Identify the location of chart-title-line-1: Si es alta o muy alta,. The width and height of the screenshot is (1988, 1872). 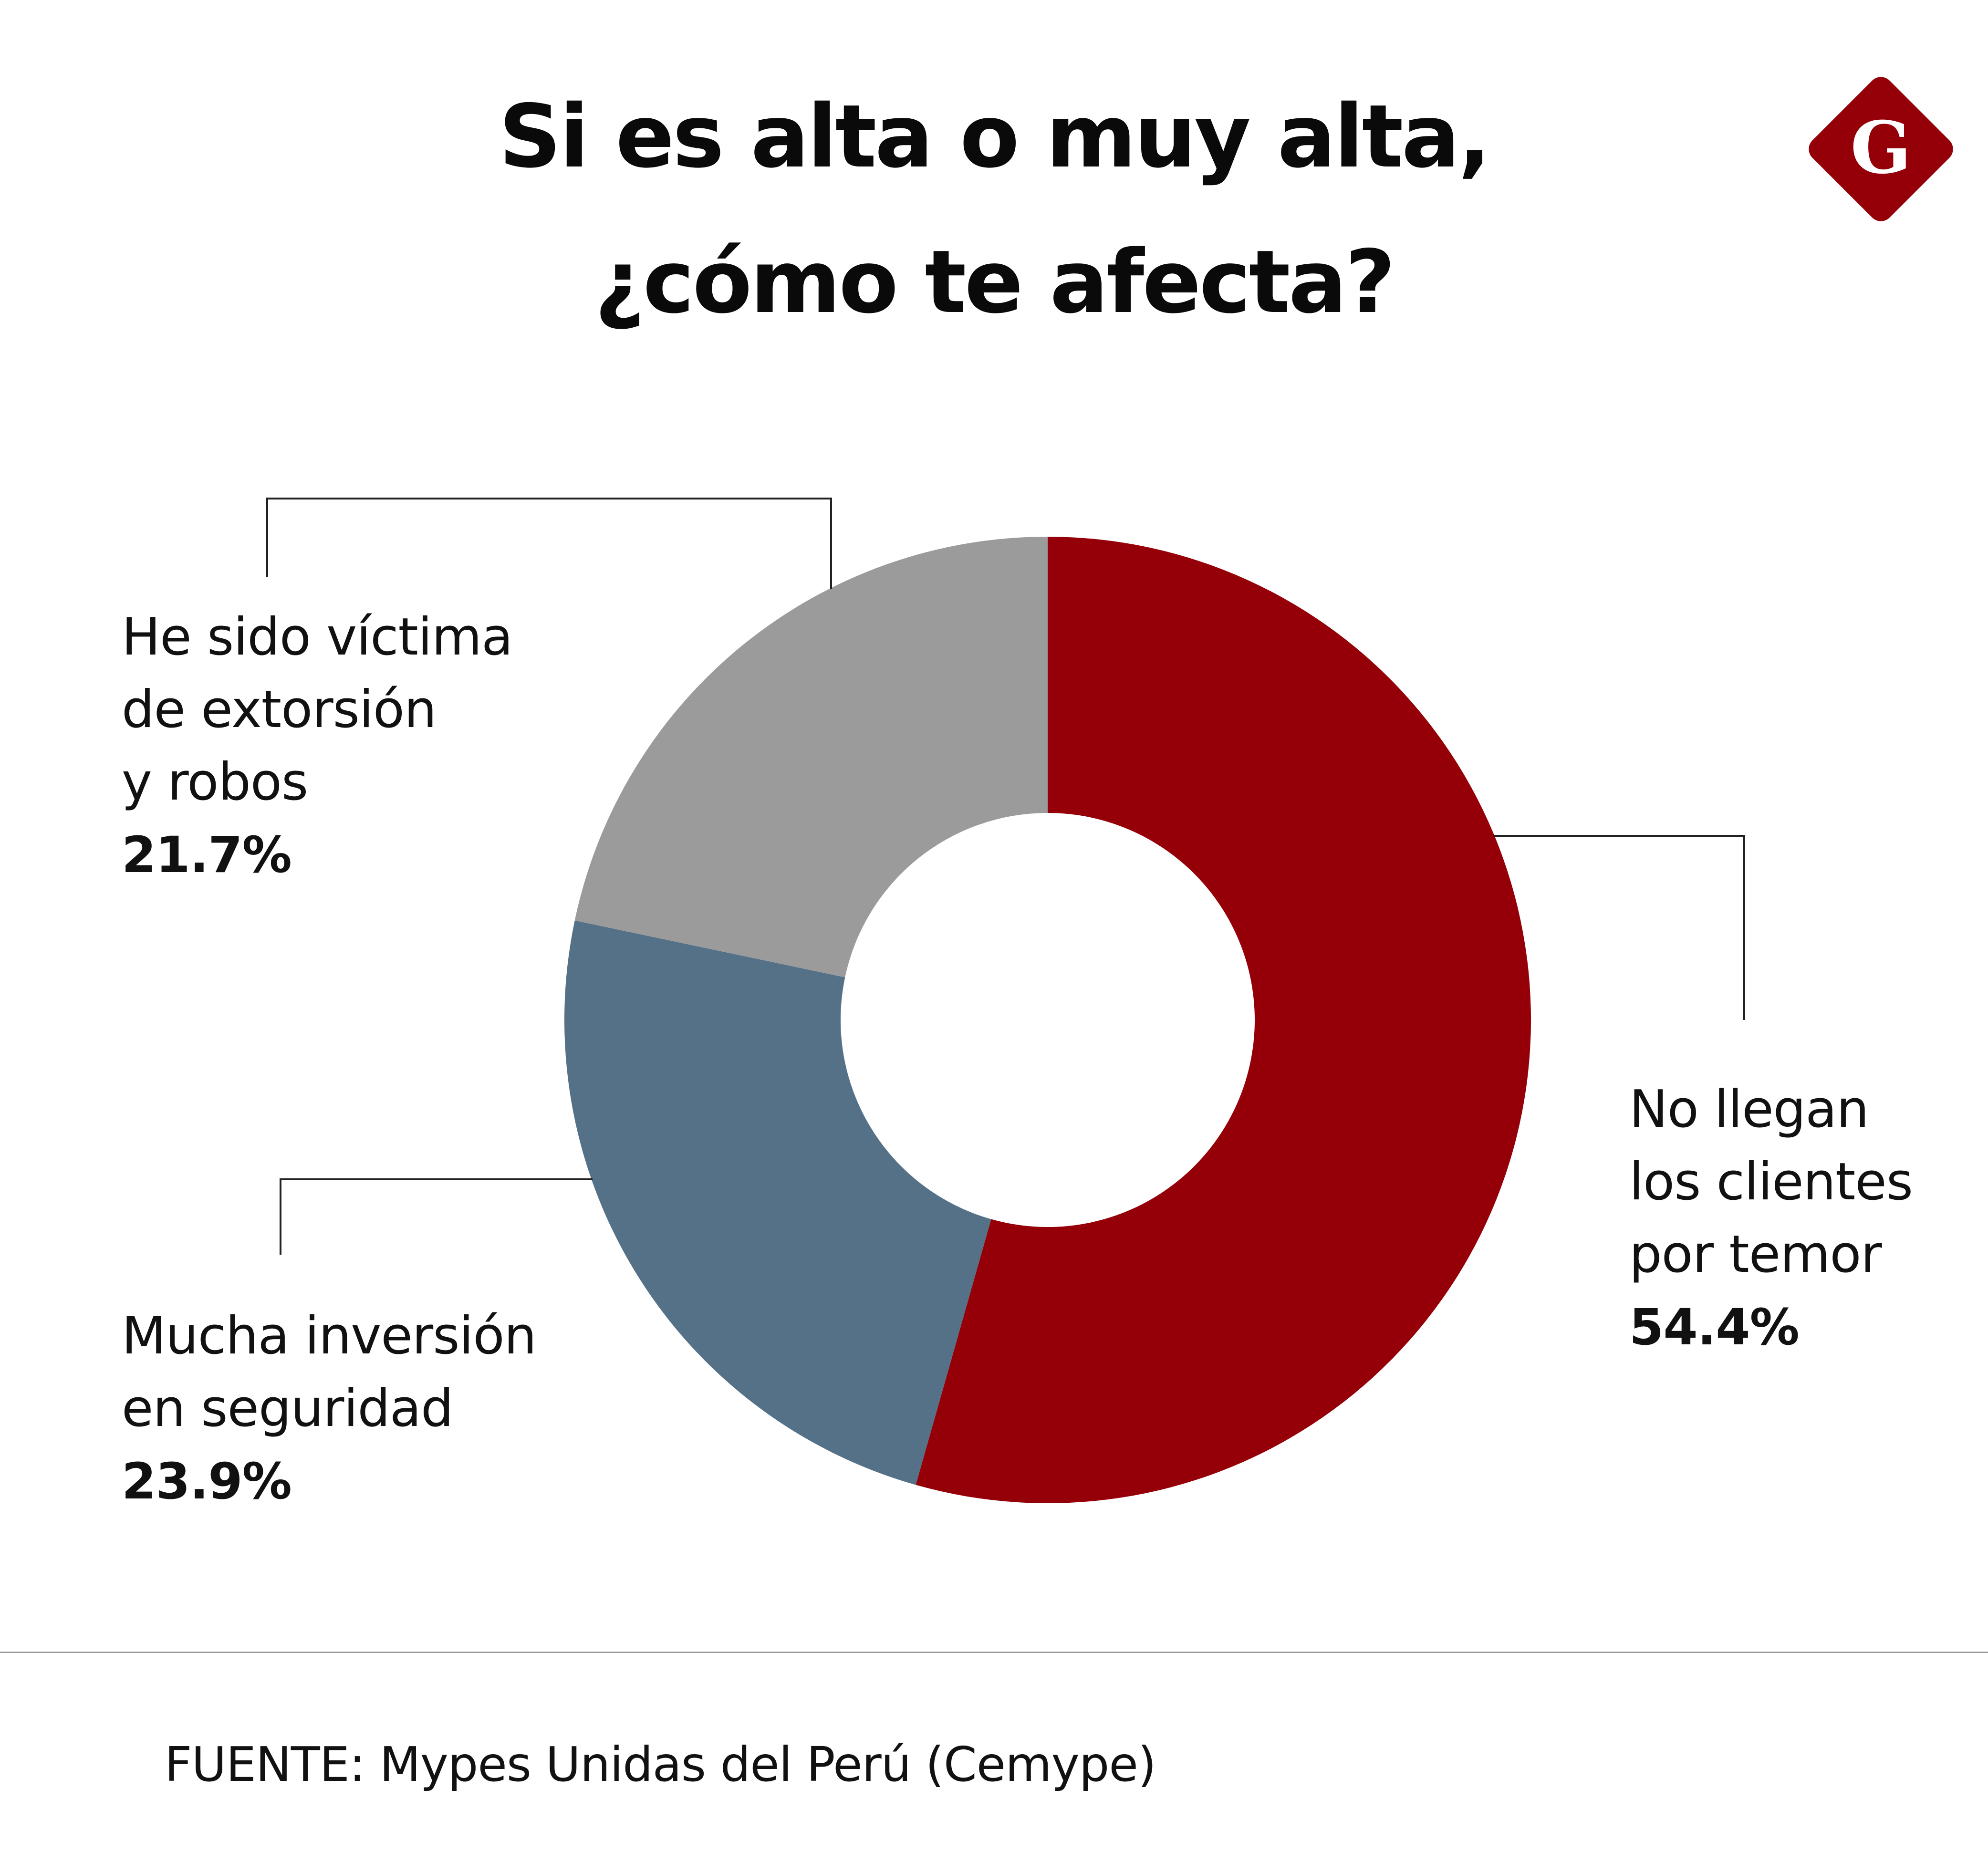
(995, 136).